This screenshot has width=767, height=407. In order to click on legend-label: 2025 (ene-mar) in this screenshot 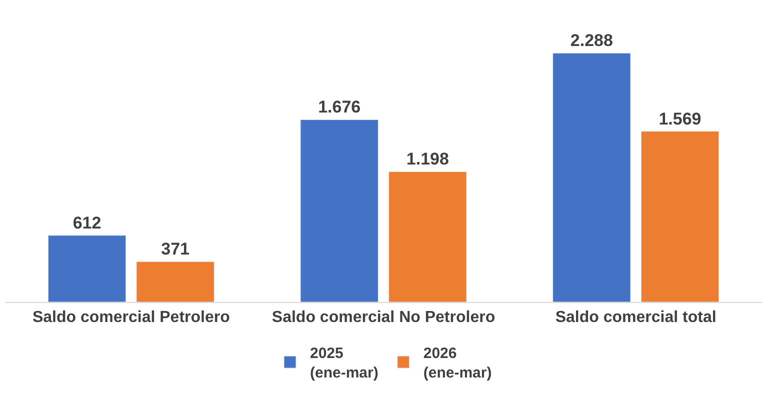, I will do `click(344, 363)`.